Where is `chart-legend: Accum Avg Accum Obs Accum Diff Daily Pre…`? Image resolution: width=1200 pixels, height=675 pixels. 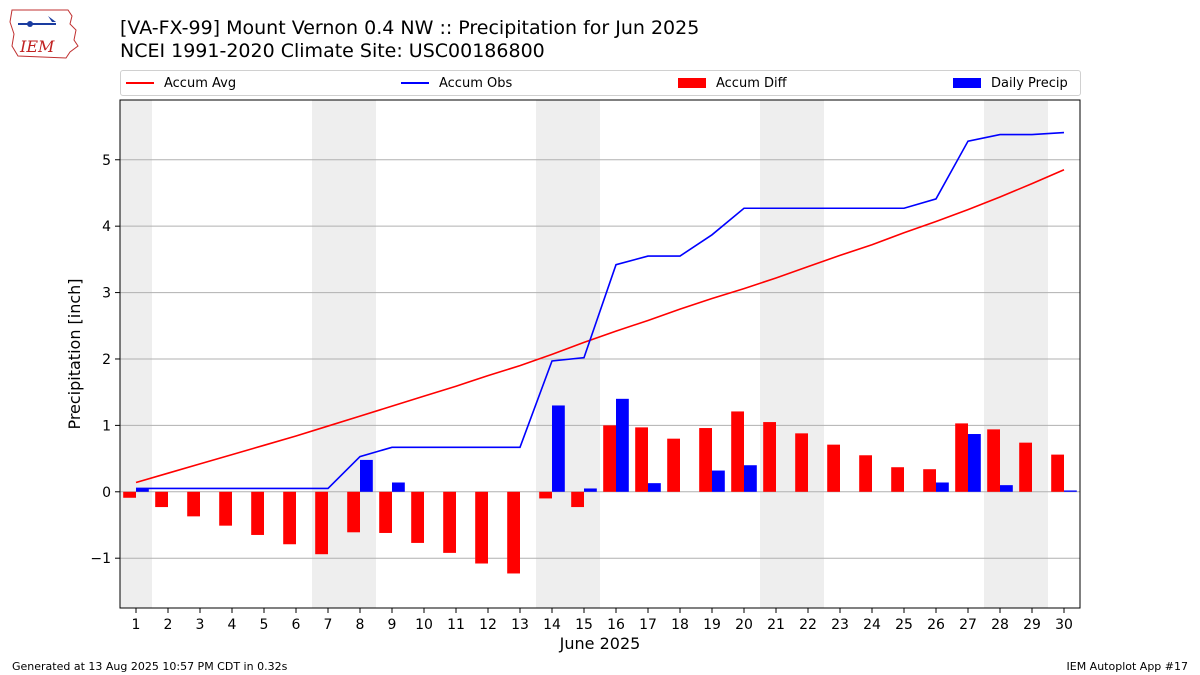 chart-legend: Accum Avg Accum Obs Accum Diff Daily Pre… is located at coordinates (600, 83).